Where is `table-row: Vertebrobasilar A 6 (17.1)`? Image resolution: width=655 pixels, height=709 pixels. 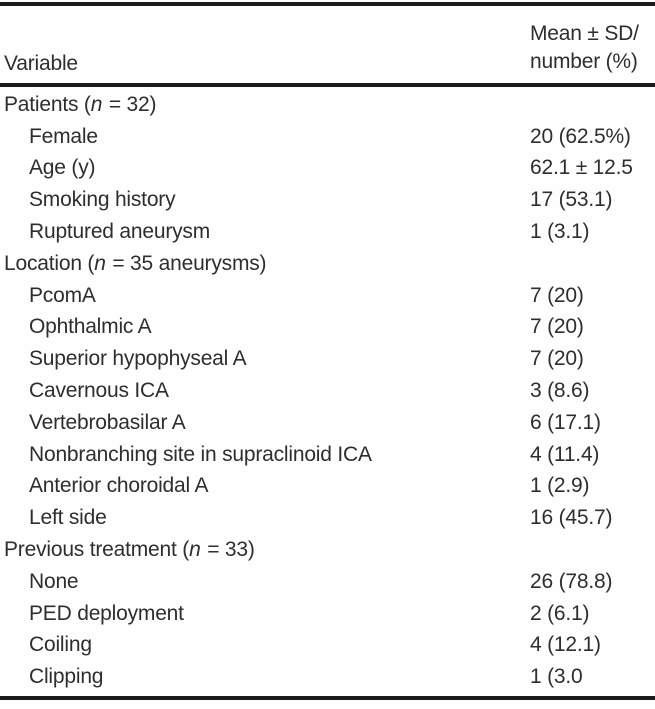 table-row: Vertebrobasilar A 6 (17.1) is located at coordinates (327, 423).